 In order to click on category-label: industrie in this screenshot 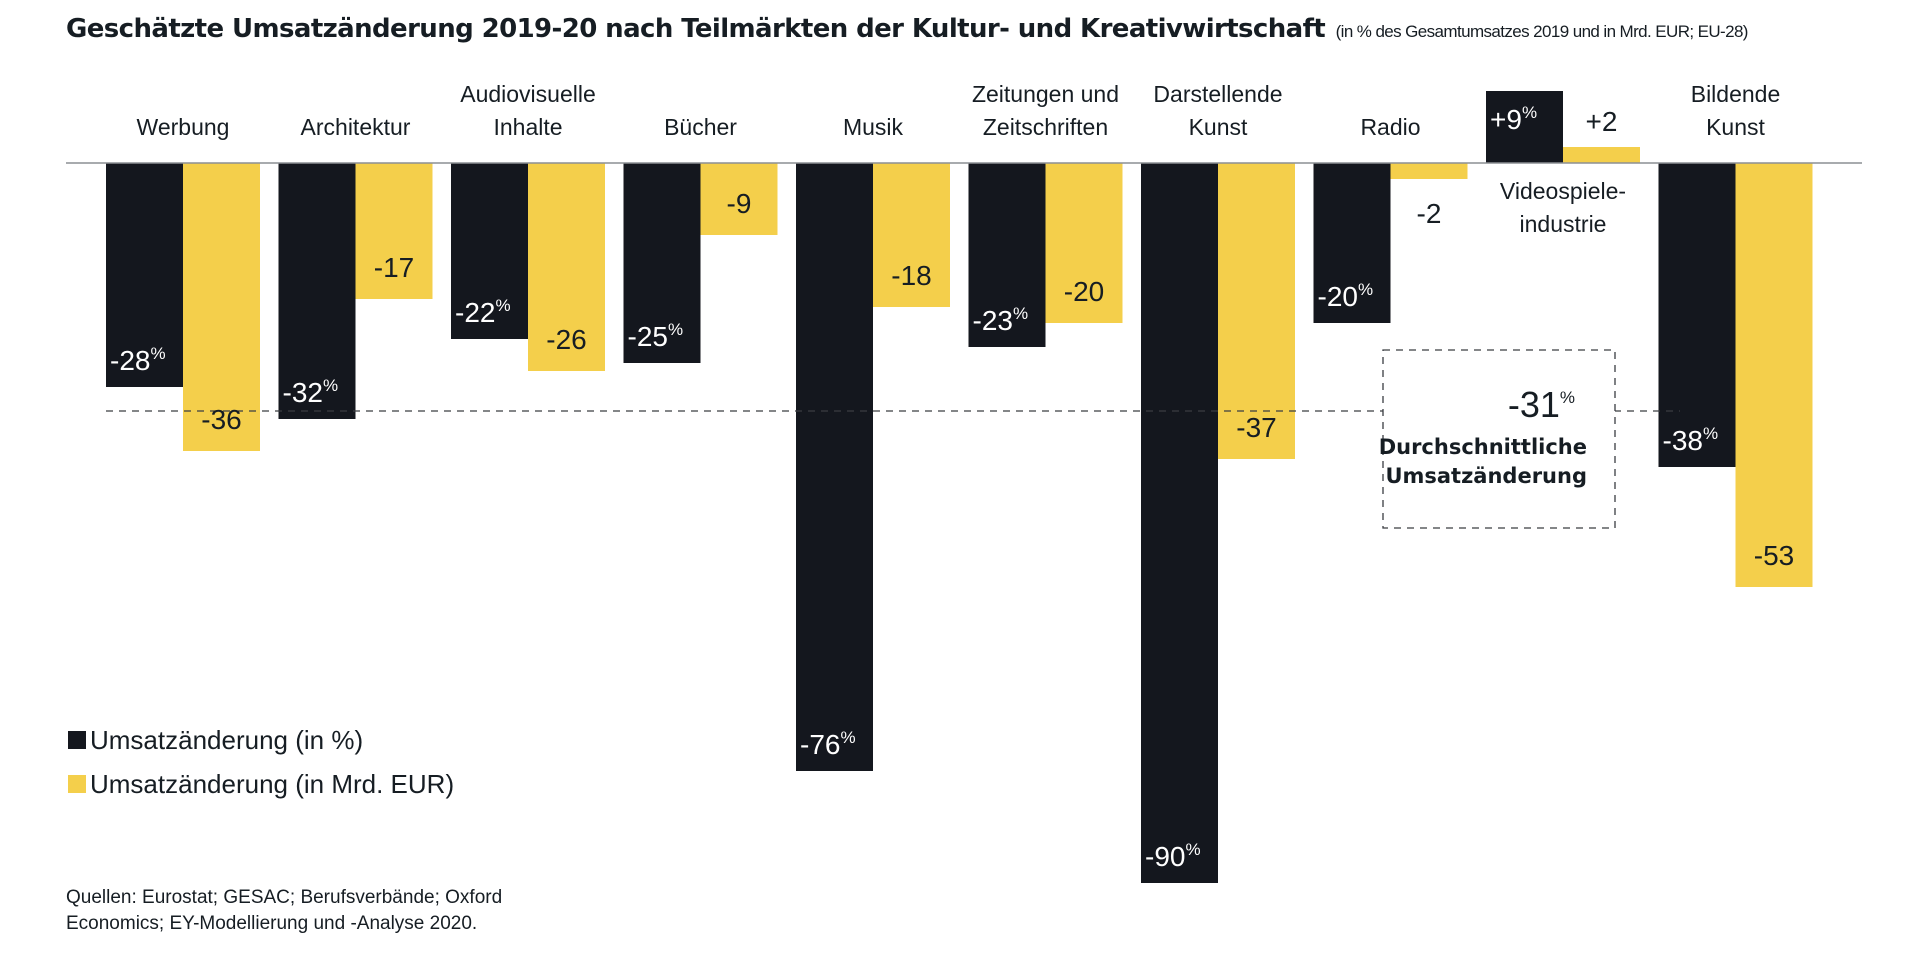, I will do `click(1563, 224)`.